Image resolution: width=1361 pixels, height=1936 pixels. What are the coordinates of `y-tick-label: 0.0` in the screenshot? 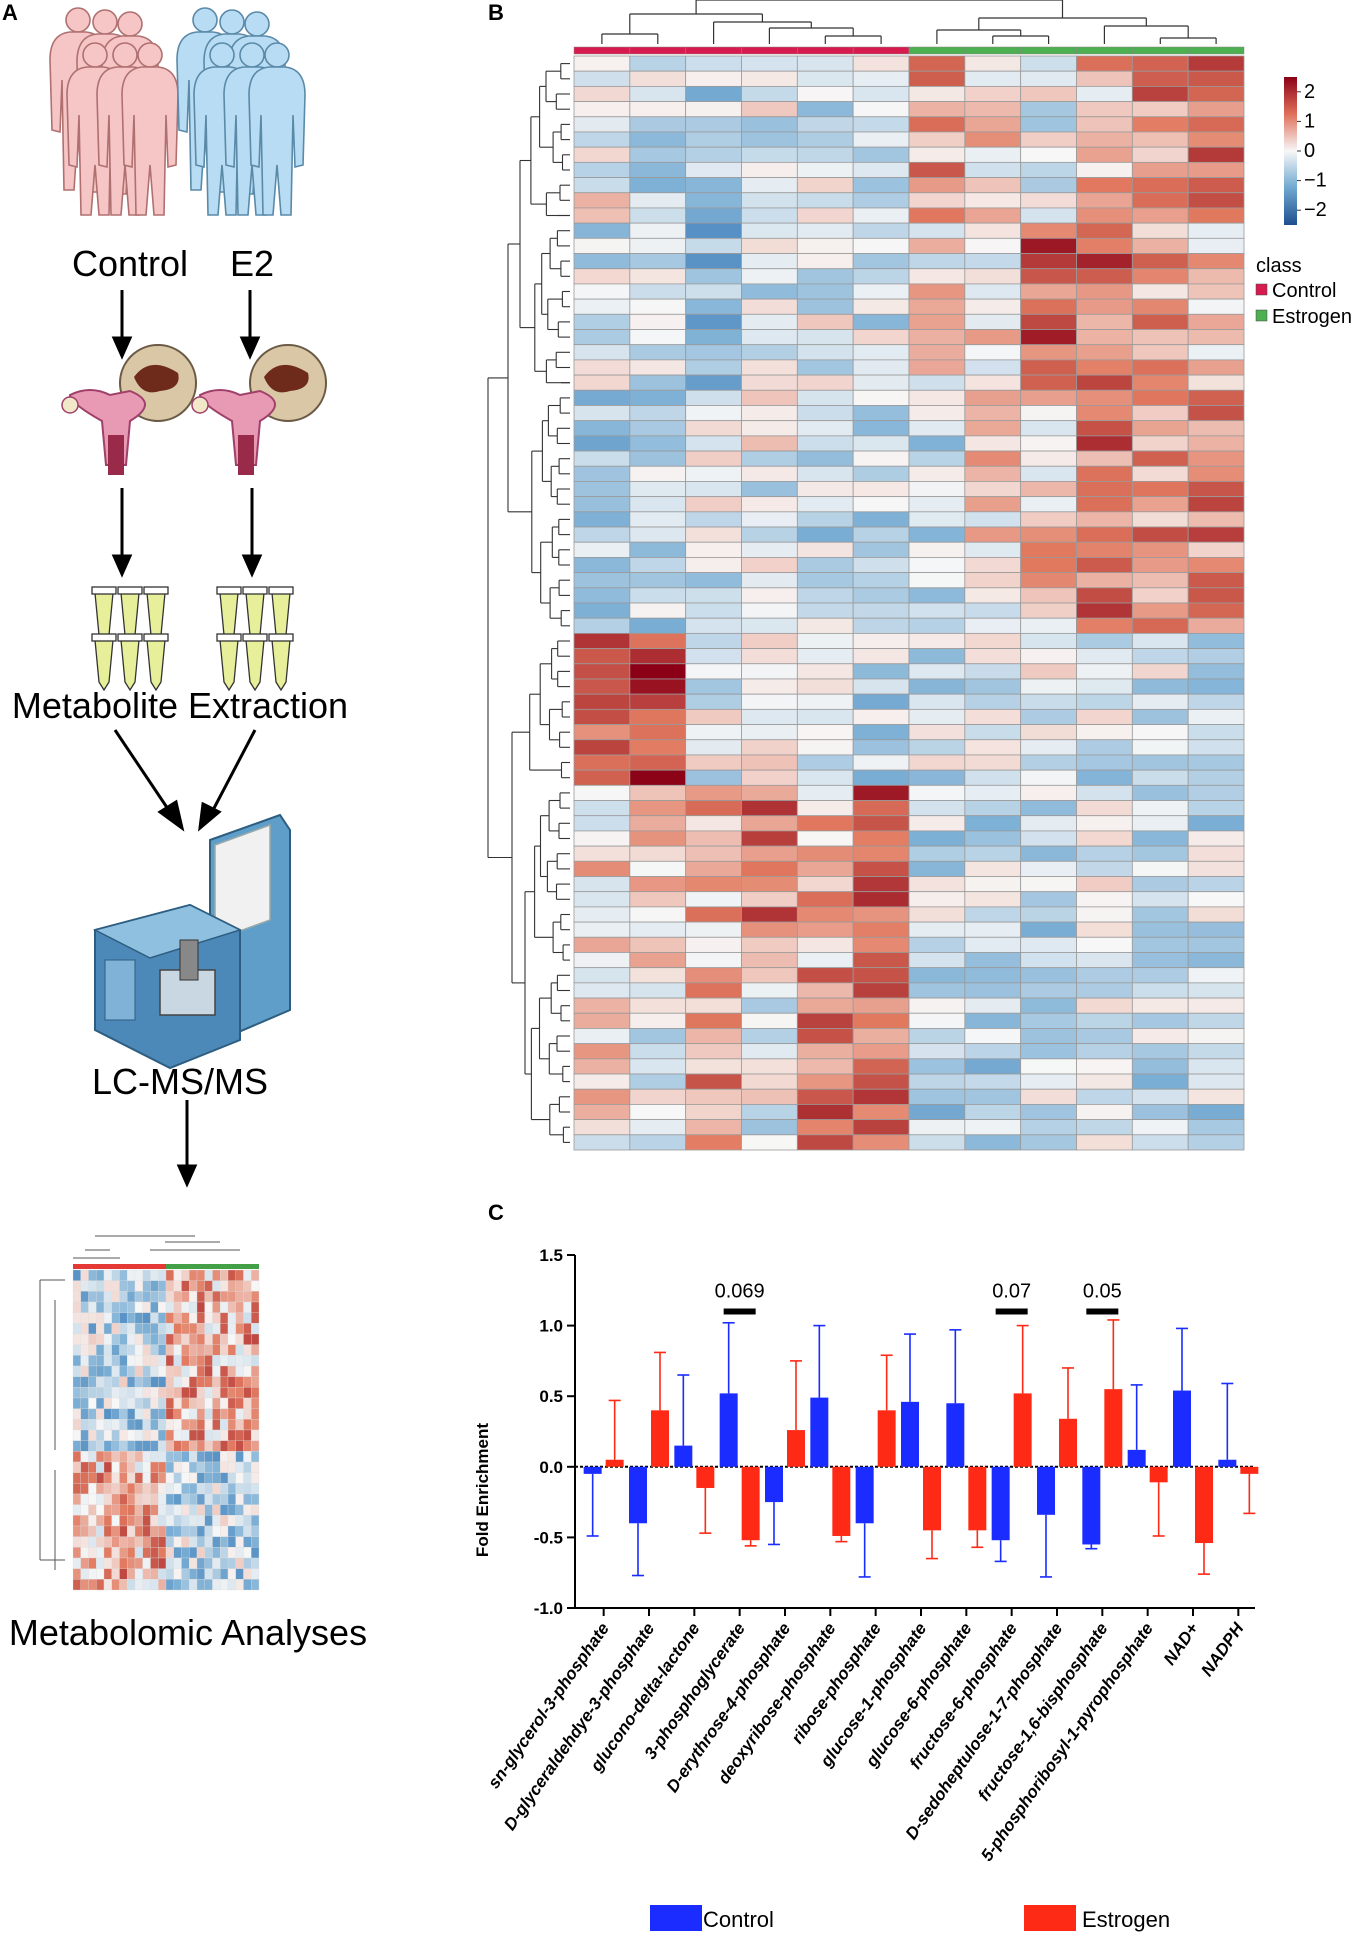 It's located at (551, 1467).